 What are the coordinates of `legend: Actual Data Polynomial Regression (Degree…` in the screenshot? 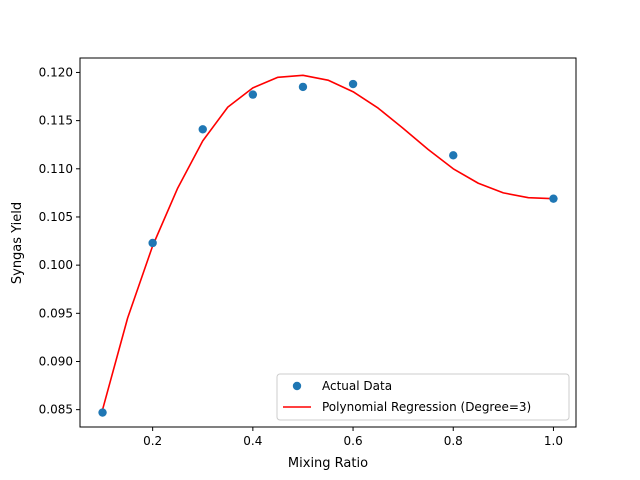 It's located at (423, 397).